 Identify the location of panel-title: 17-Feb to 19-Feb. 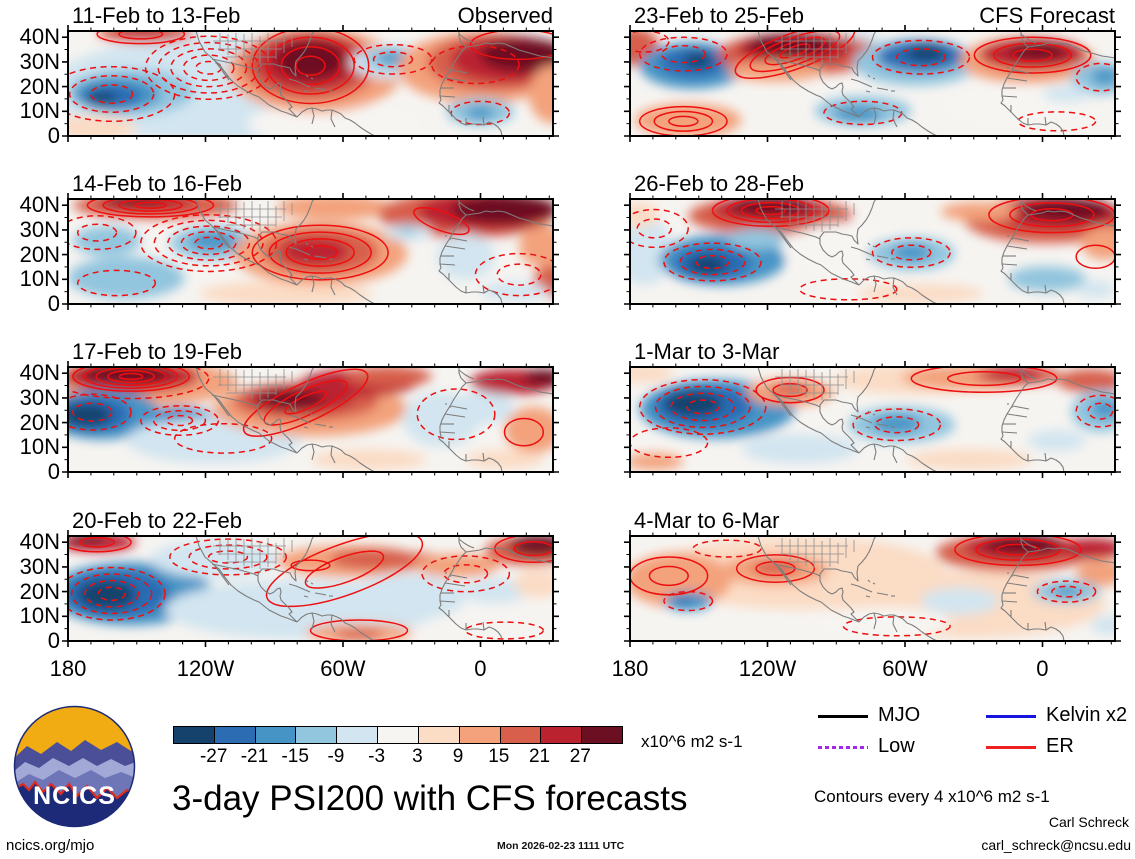
(157, 351).